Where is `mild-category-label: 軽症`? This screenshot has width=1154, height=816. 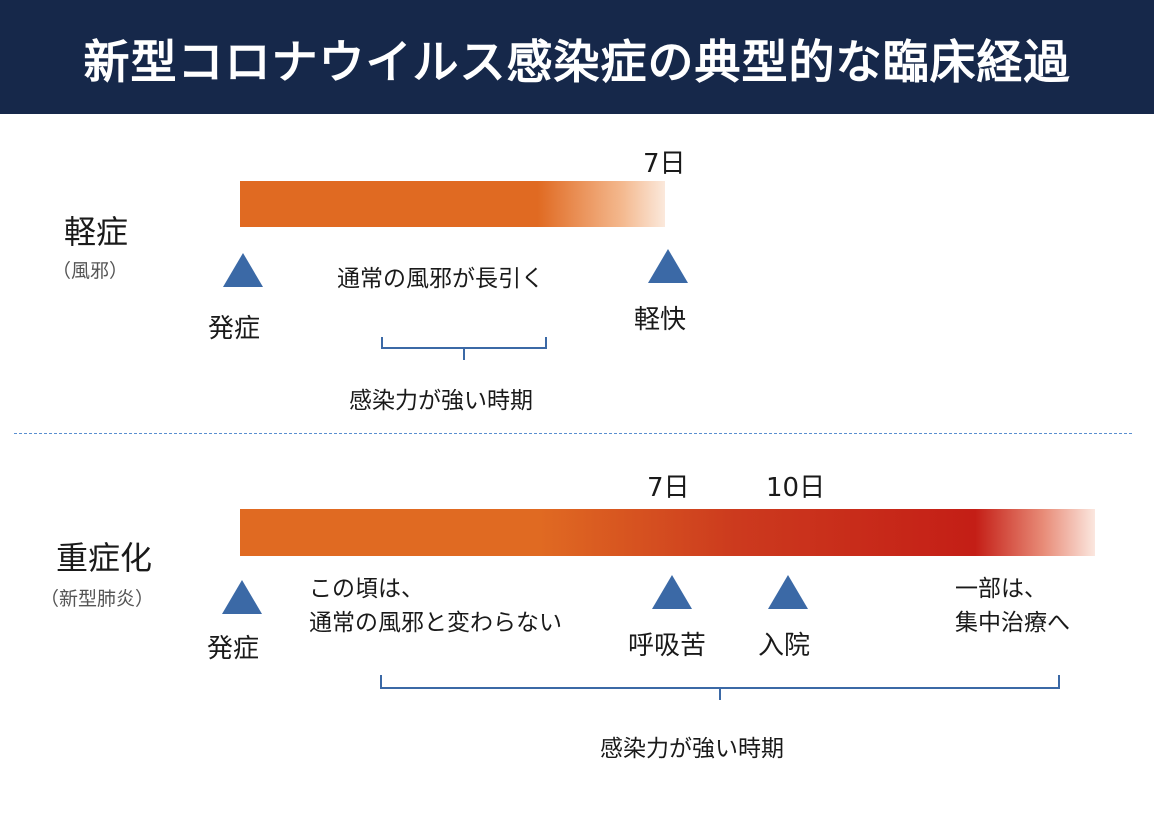 mild-category-label: 軽症 is located at coordinates (96, 232).